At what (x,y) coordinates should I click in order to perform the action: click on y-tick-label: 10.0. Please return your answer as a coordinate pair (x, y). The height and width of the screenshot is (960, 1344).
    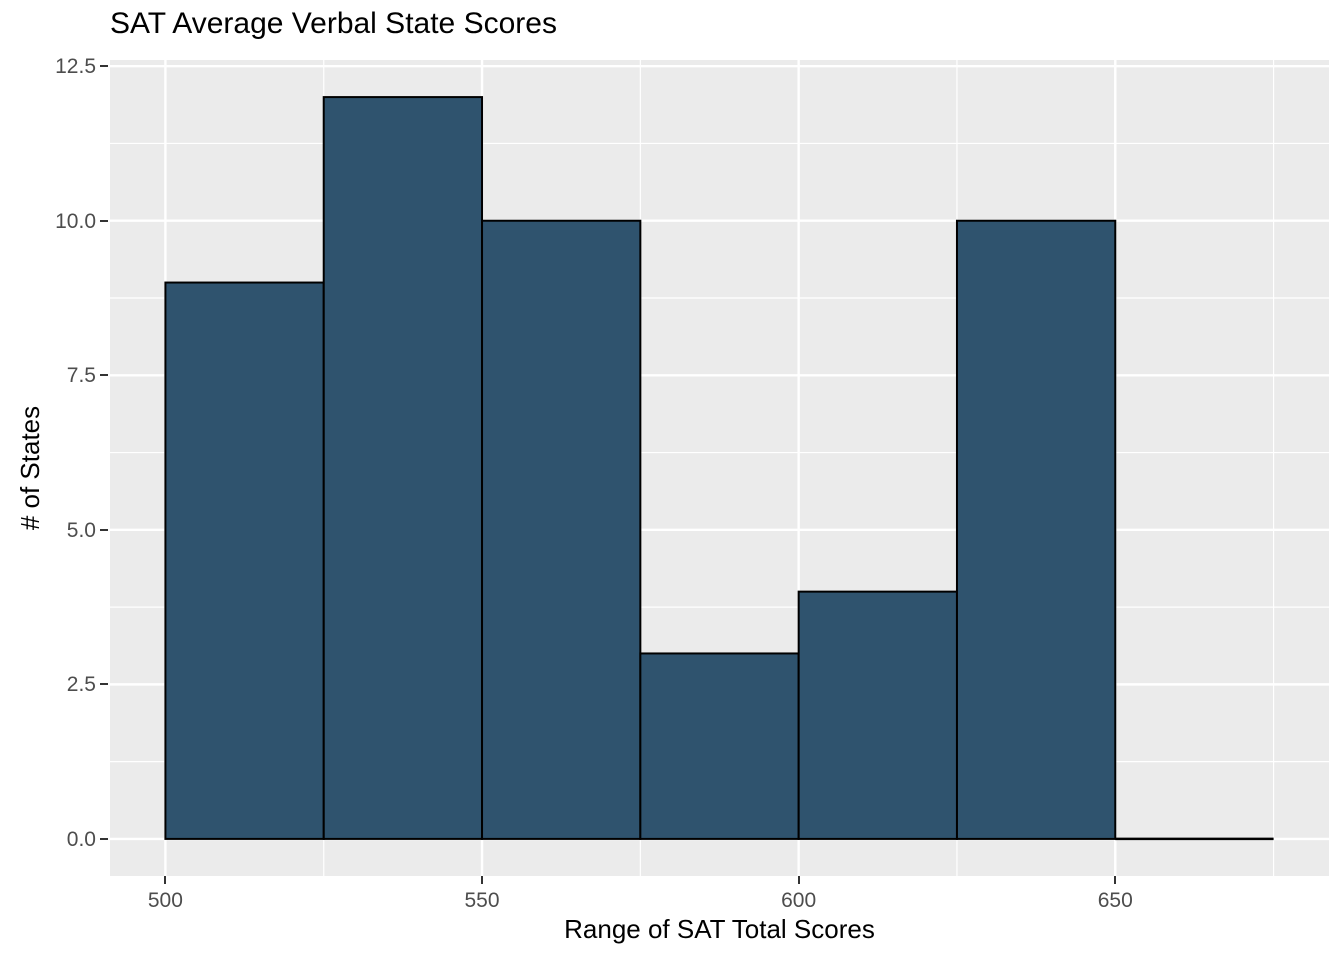
    Looking at the image, I should click on (75, 221).